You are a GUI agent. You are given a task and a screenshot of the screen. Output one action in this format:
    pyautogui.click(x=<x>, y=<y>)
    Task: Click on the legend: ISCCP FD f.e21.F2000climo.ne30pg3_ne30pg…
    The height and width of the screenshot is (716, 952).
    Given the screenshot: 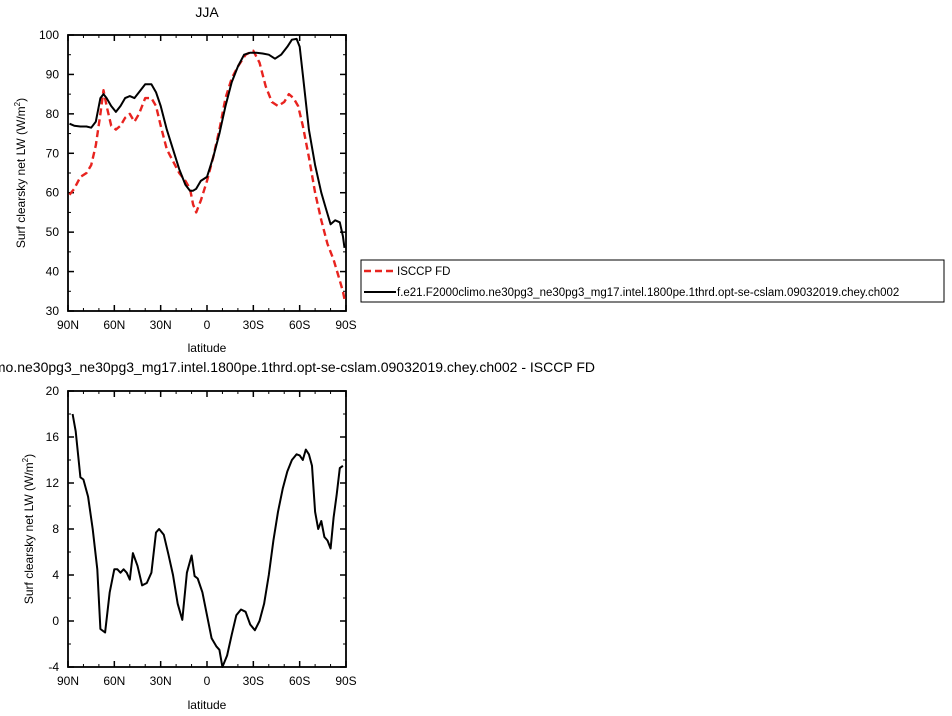 What is the action you would take?
    pyautogui.click(x=652, y=281)
    